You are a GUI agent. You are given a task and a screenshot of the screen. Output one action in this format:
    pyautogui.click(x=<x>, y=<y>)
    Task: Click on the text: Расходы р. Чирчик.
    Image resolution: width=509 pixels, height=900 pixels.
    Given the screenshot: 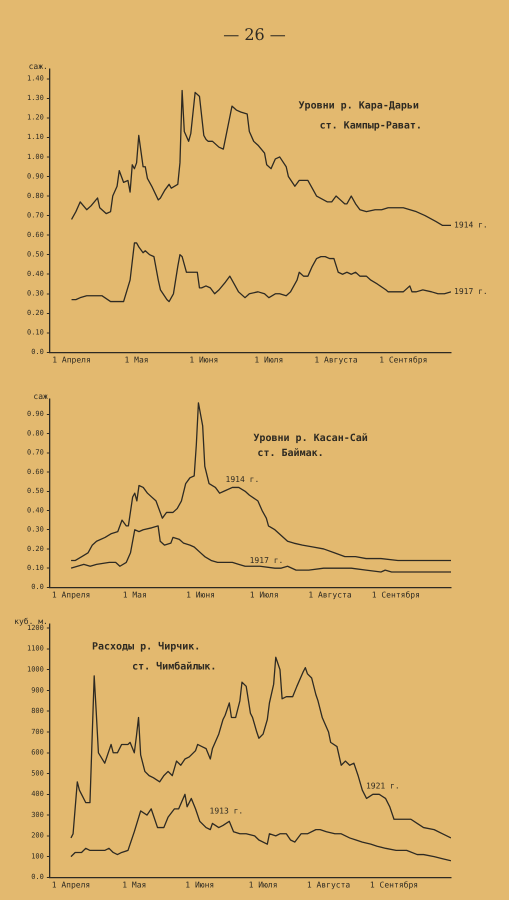 What is the action you would take?
    pyautogui.click(x=146, y=646)
    